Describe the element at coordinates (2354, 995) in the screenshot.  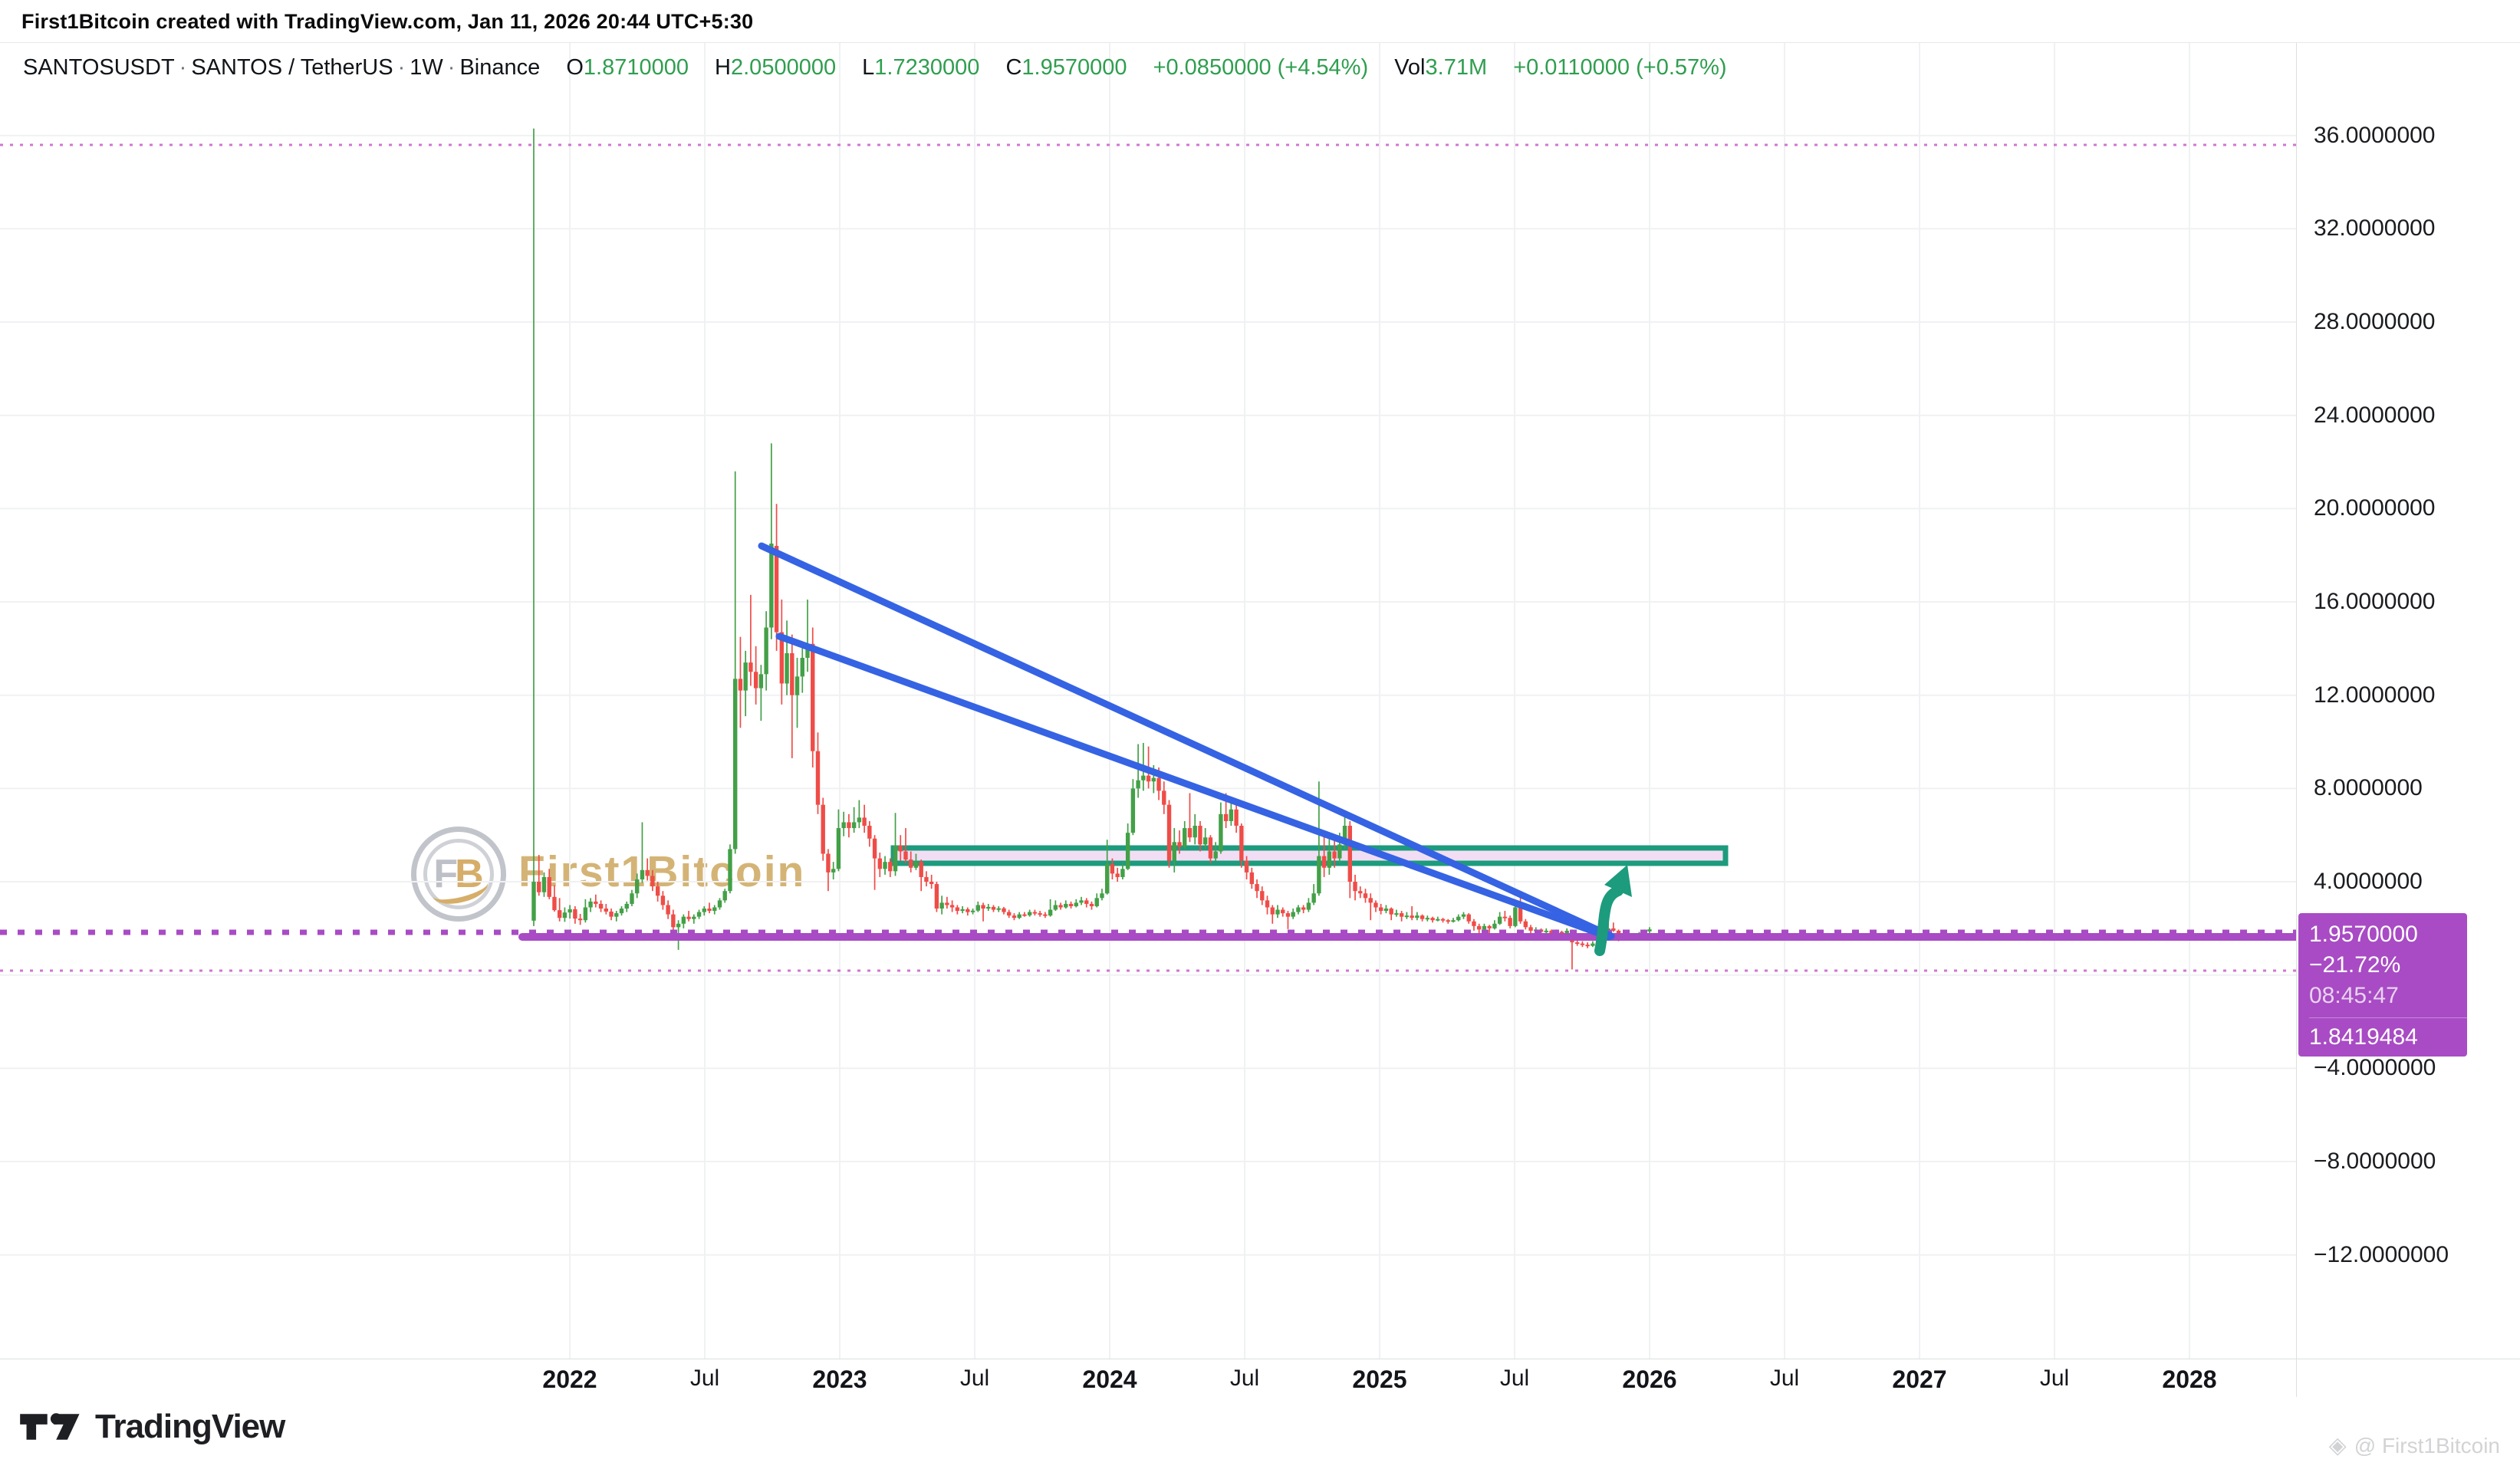
I see `bar-countdown: 08:45:47` at that location.